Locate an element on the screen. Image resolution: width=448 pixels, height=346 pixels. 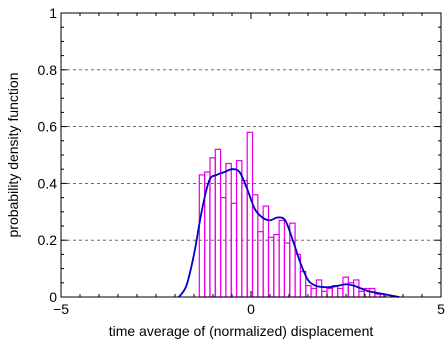
y-tick-label: 1 is located at coordinates (53, 13).